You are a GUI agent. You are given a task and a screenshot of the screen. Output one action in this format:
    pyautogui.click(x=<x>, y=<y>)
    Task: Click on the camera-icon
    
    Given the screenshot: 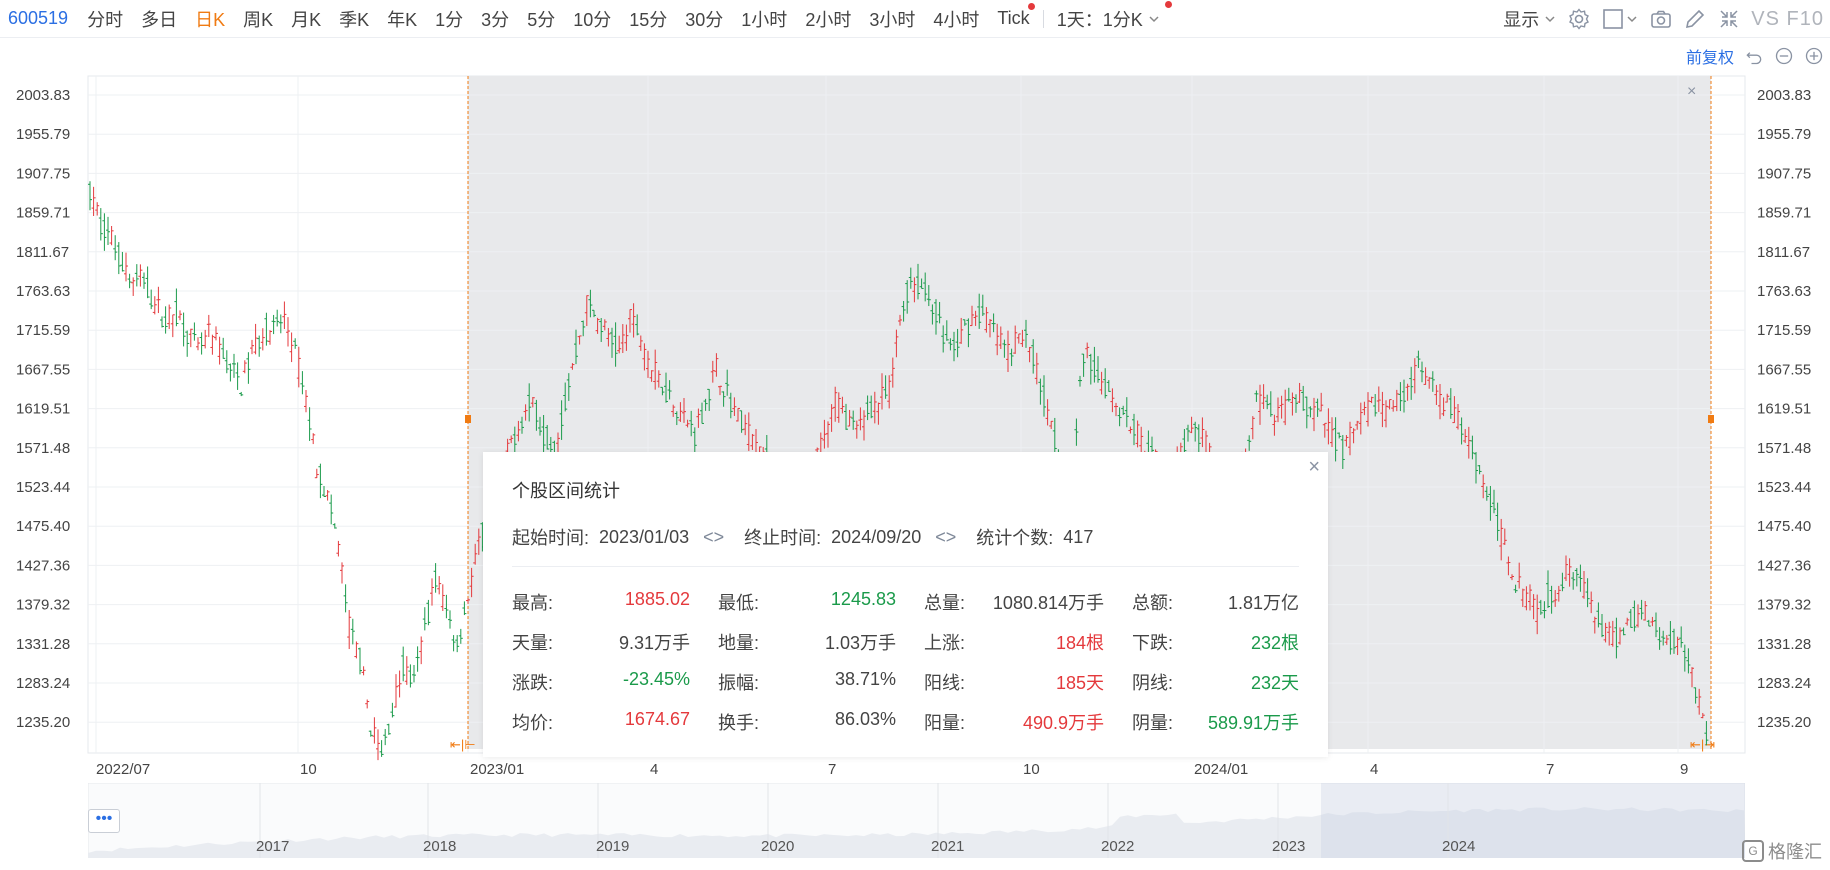 What is the action you would take?
    pyautogui.click(x=1661, y=19)
    